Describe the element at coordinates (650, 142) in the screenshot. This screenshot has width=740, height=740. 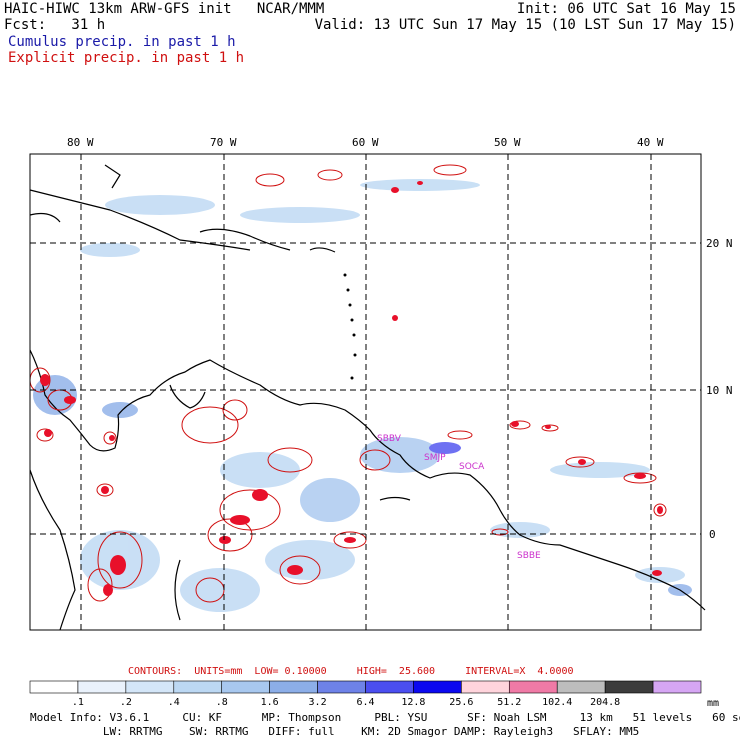
I see `lon-label: 40 W` at that location.